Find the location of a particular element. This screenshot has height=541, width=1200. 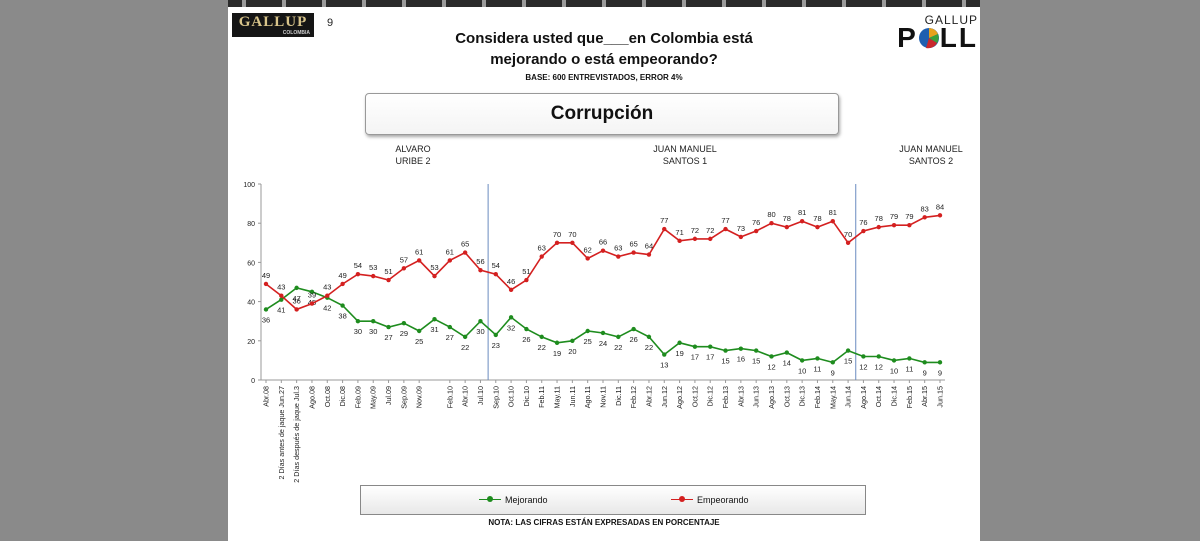

data-label: 72 is located at coordinates (710, 230).